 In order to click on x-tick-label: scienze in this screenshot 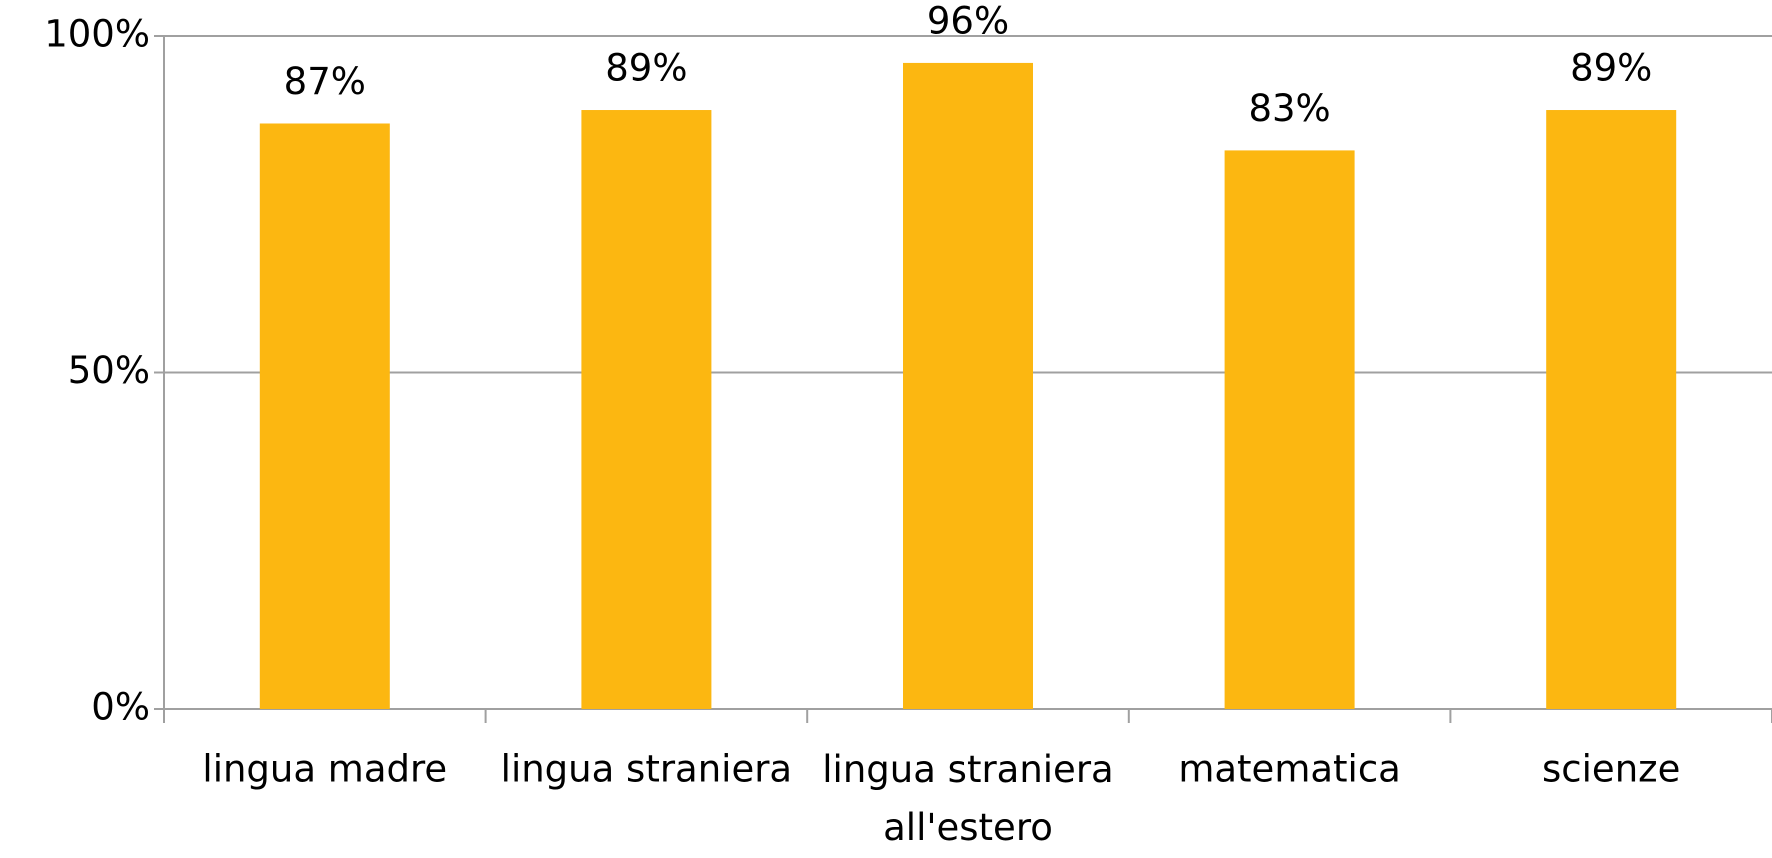, I will do `click(1611, 769)`.